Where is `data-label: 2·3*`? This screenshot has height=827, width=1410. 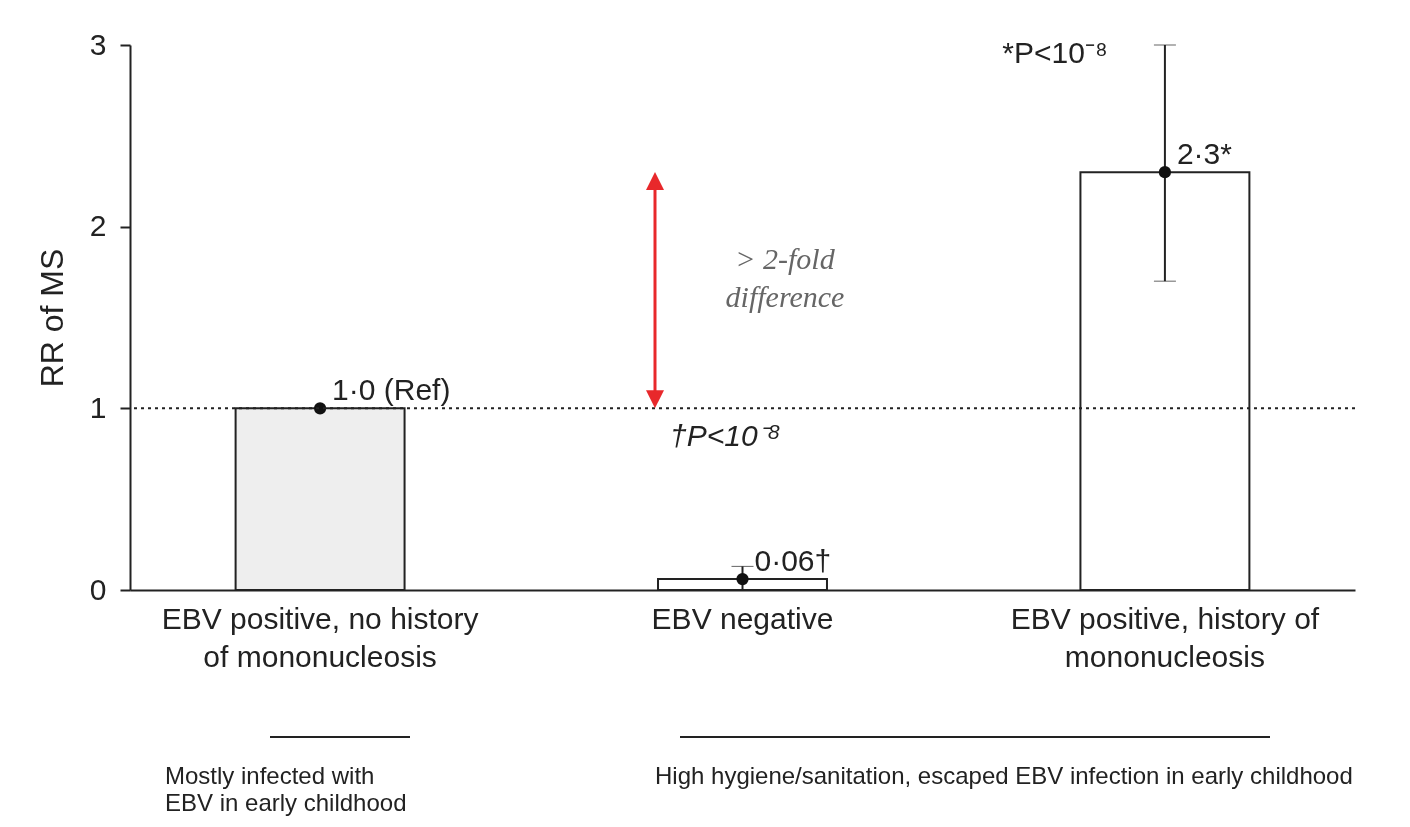 data-label: 2·3* is located at coordinates (1204, 154).